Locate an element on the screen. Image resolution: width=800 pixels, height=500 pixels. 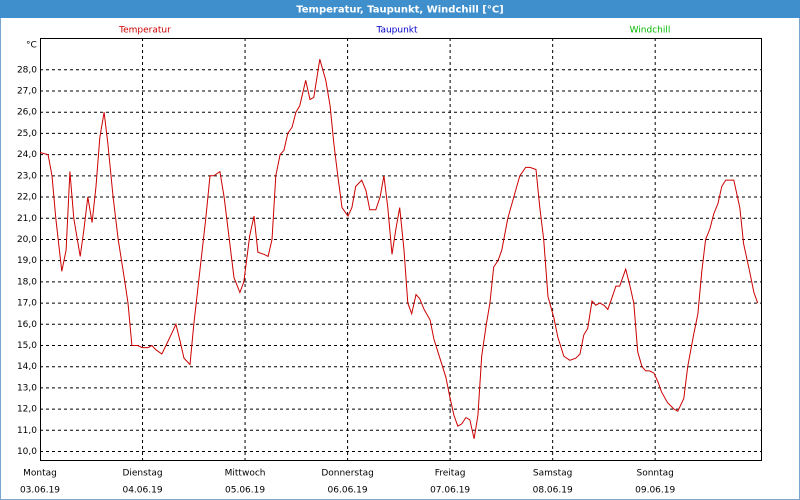
y-tick-label: 26,0 is located at coordinates (27, 113).